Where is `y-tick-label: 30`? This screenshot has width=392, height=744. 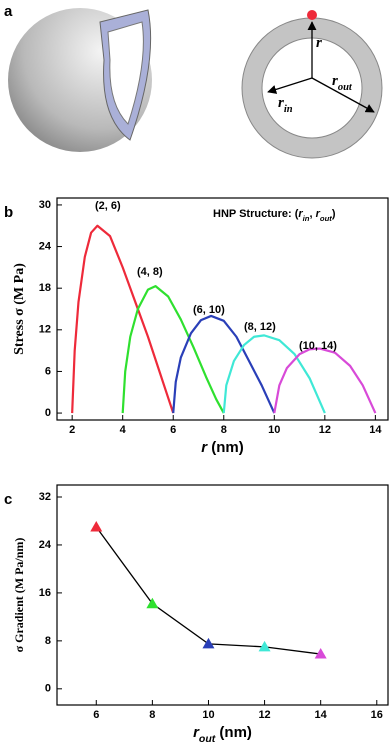
y-tick-label: 30 is located at coordinates (45, 205).